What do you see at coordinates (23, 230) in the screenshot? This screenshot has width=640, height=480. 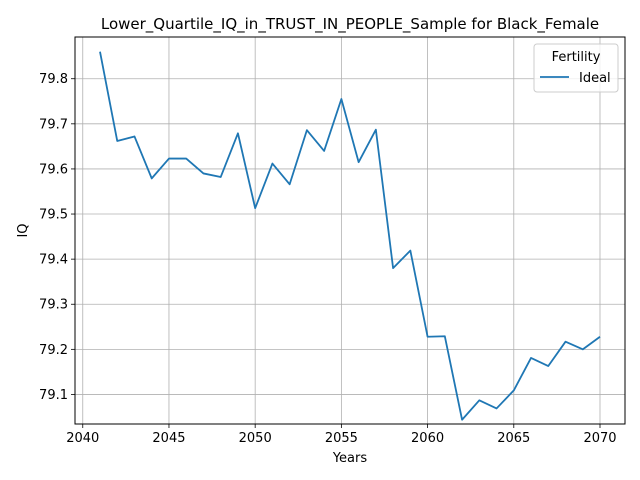 I see `y-axis-label: IQ` at bounding box center [23, 230].